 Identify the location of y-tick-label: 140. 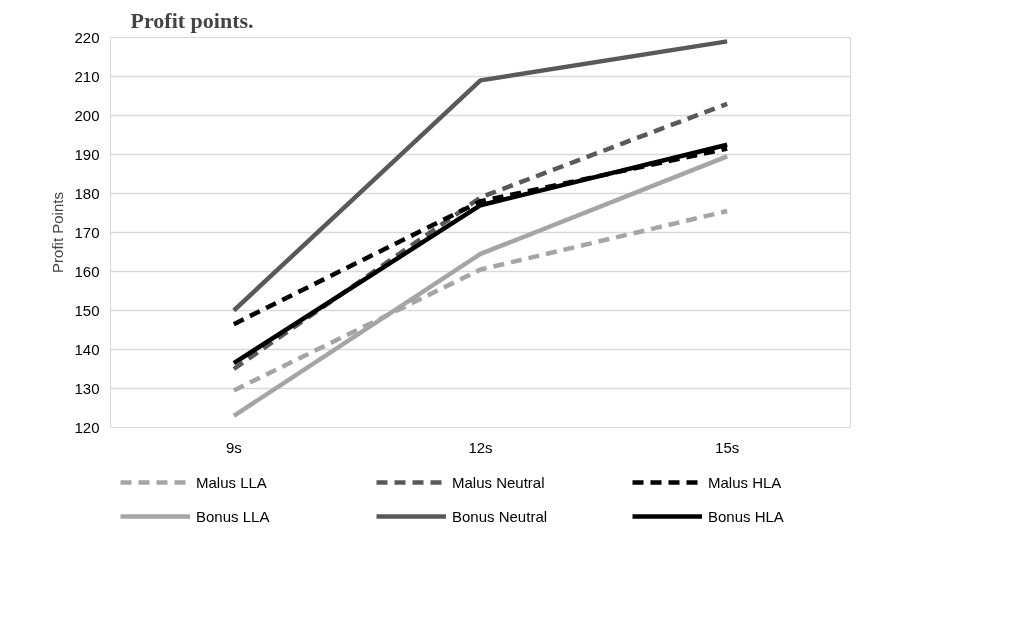
(87, 349).